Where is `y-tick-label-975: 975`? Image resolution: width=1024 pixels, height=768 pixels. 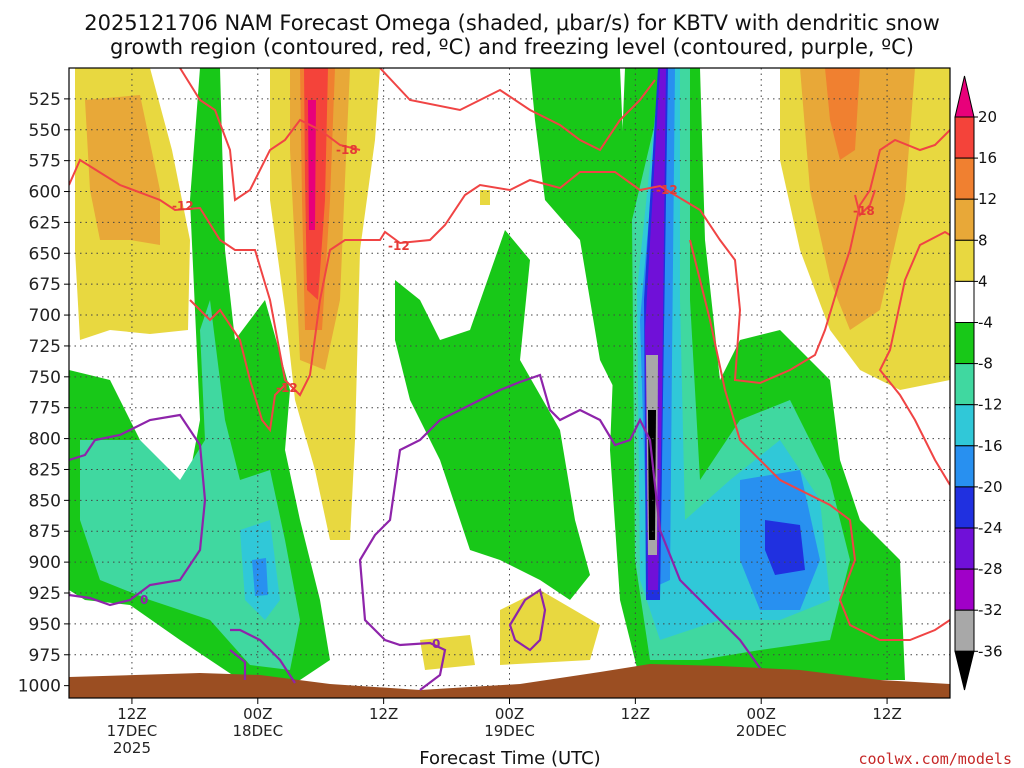
y-tick-label-975: 975 is located at coordinates (45, 656).